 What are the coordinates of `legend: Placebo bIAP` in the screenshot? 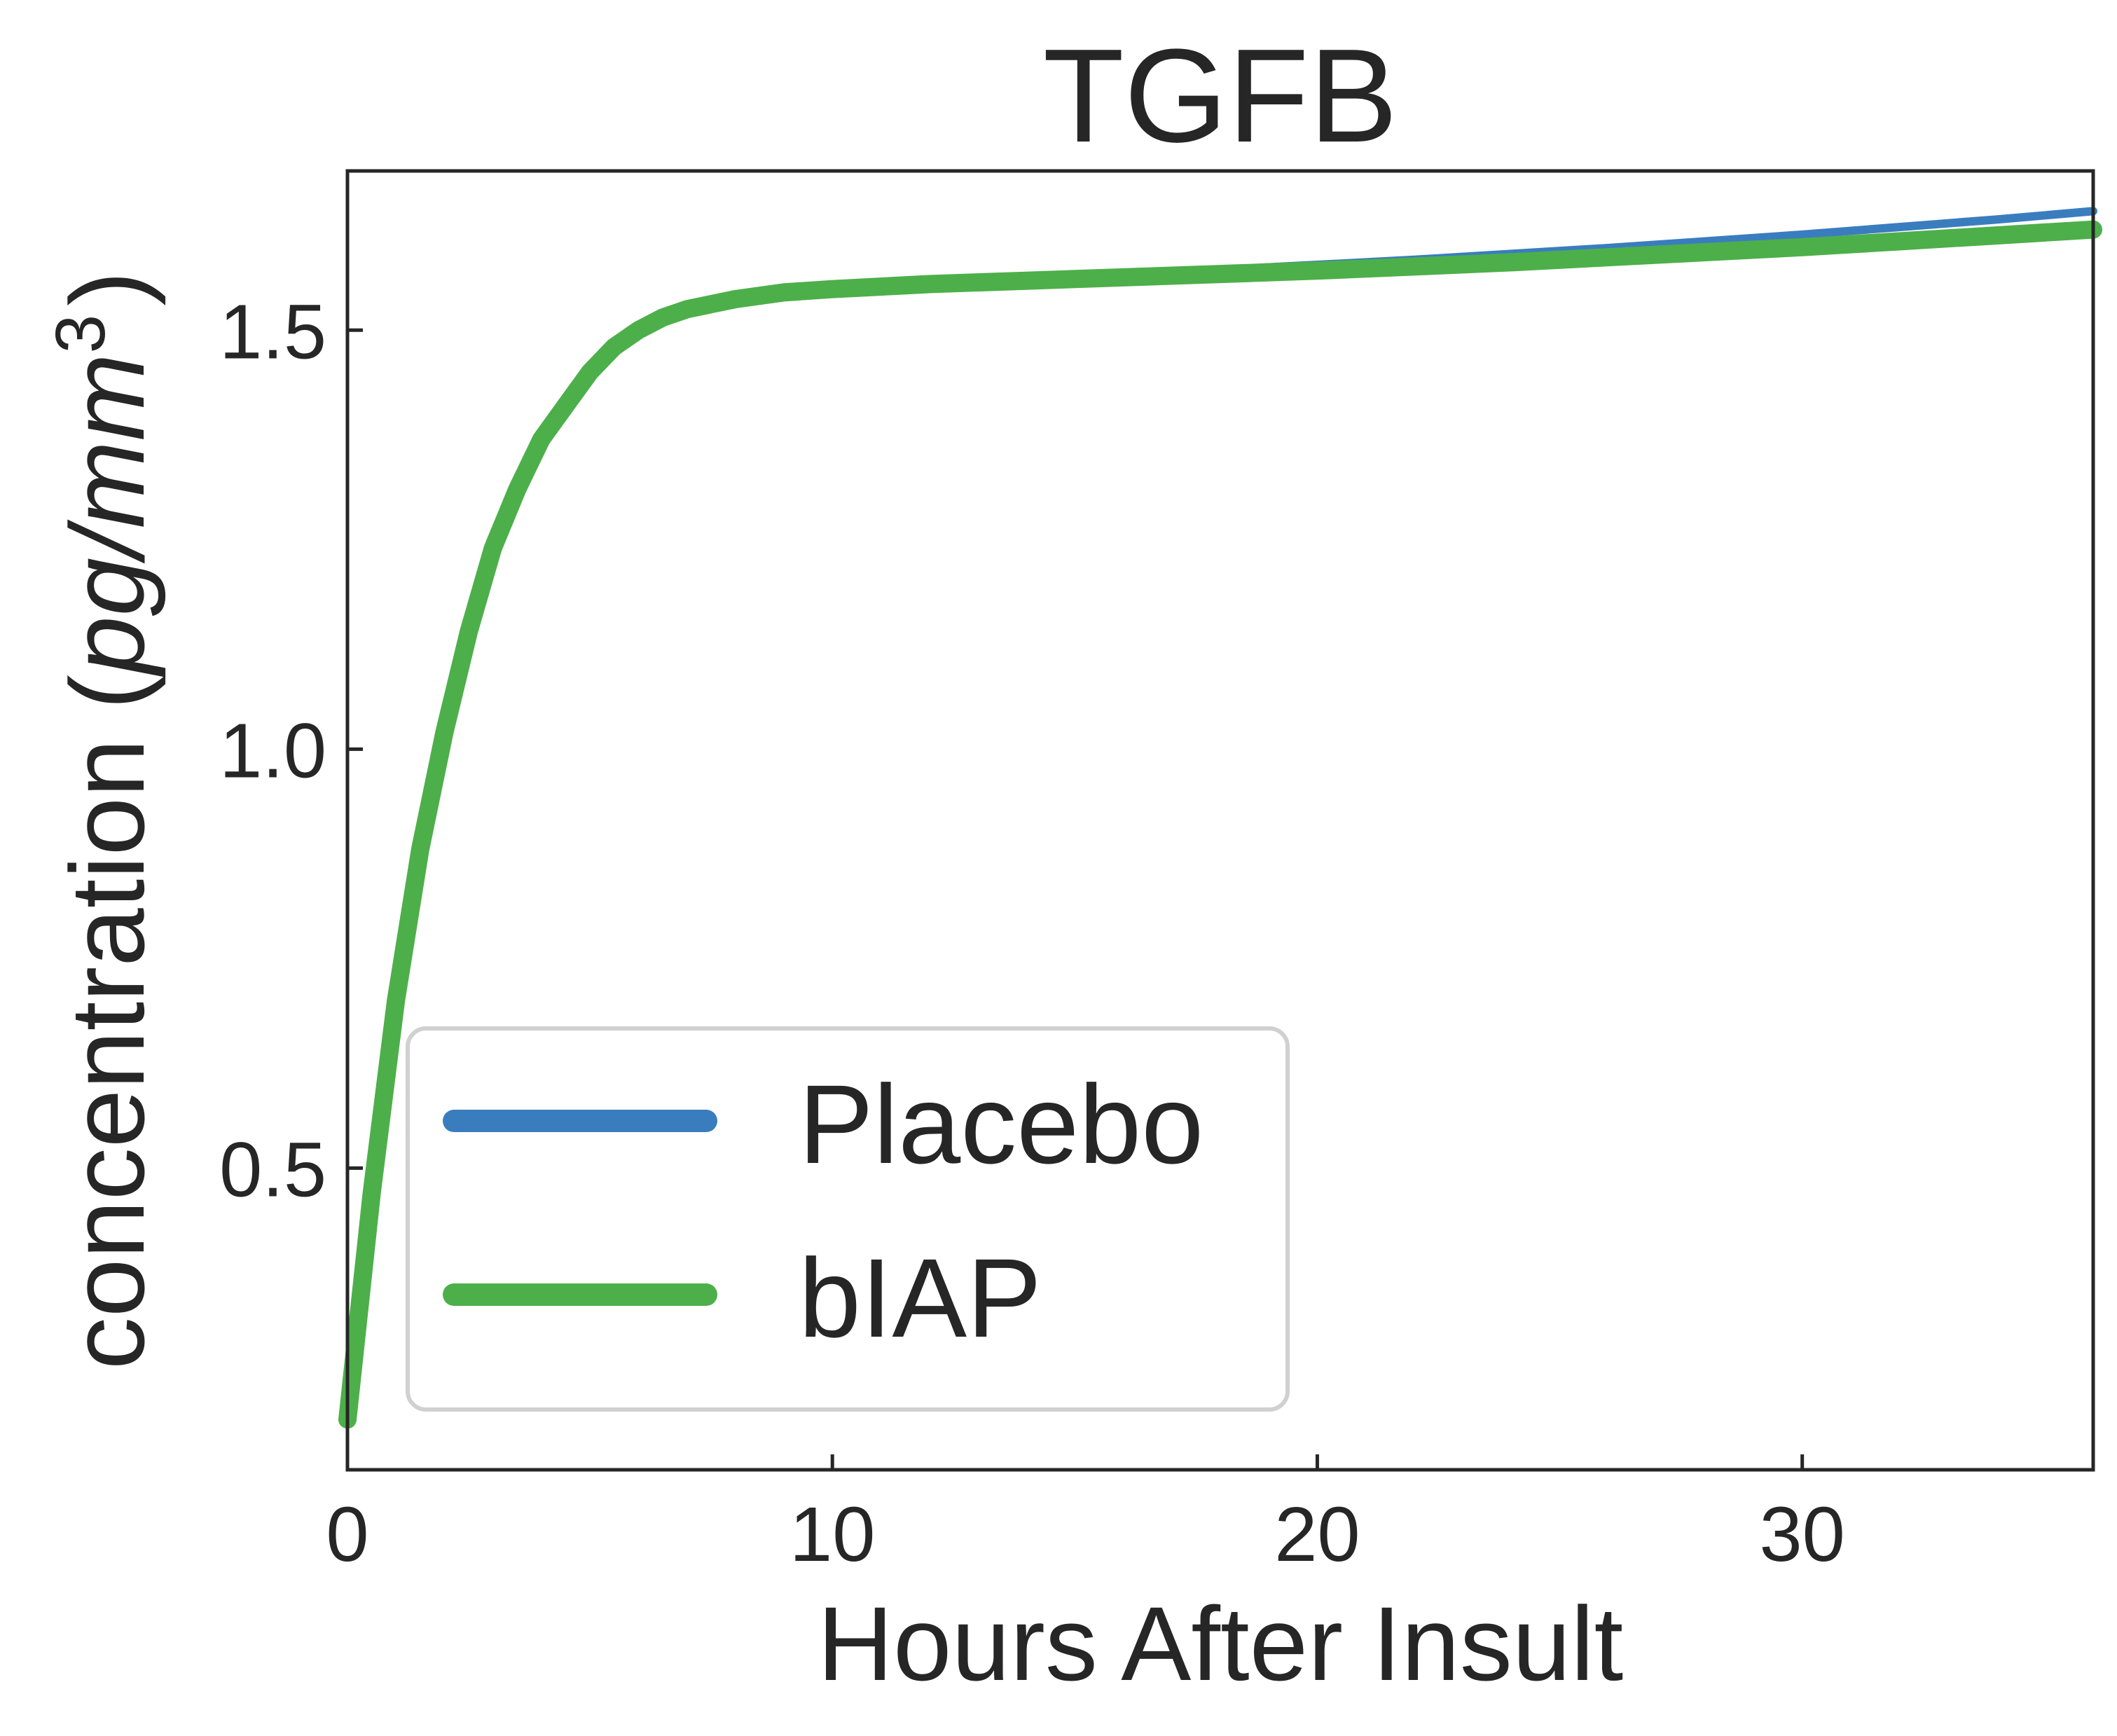 It's located at (848, 1219).